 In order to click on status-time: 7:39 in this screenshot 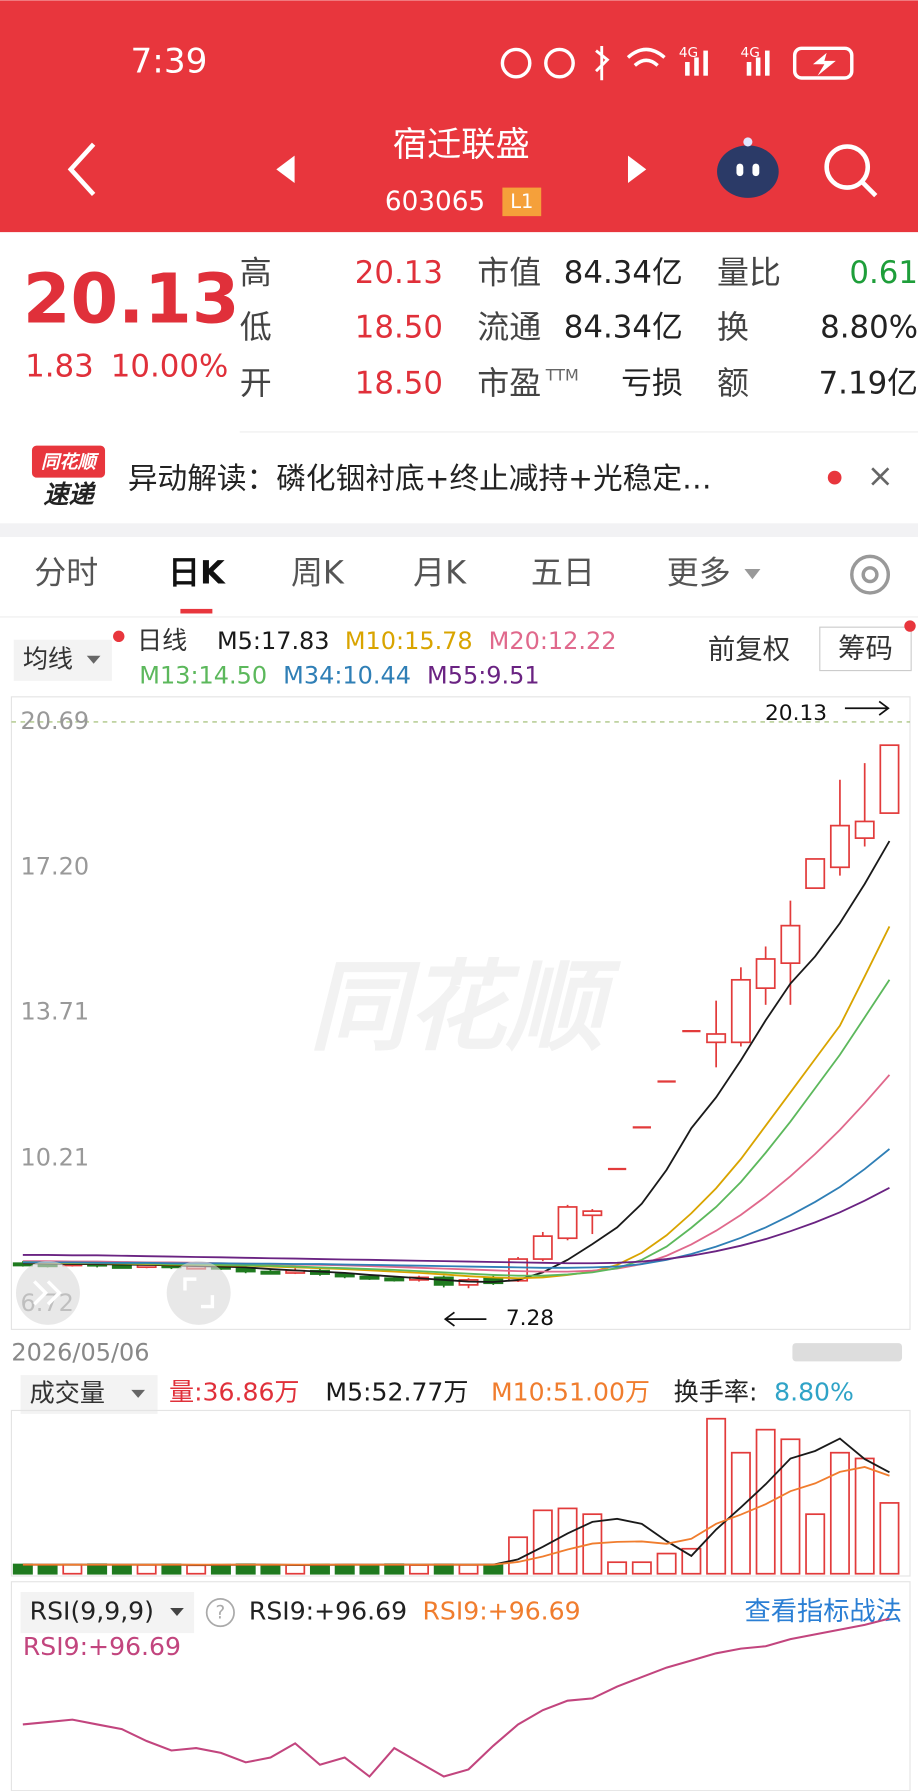, I will do `click(169, 62)`.